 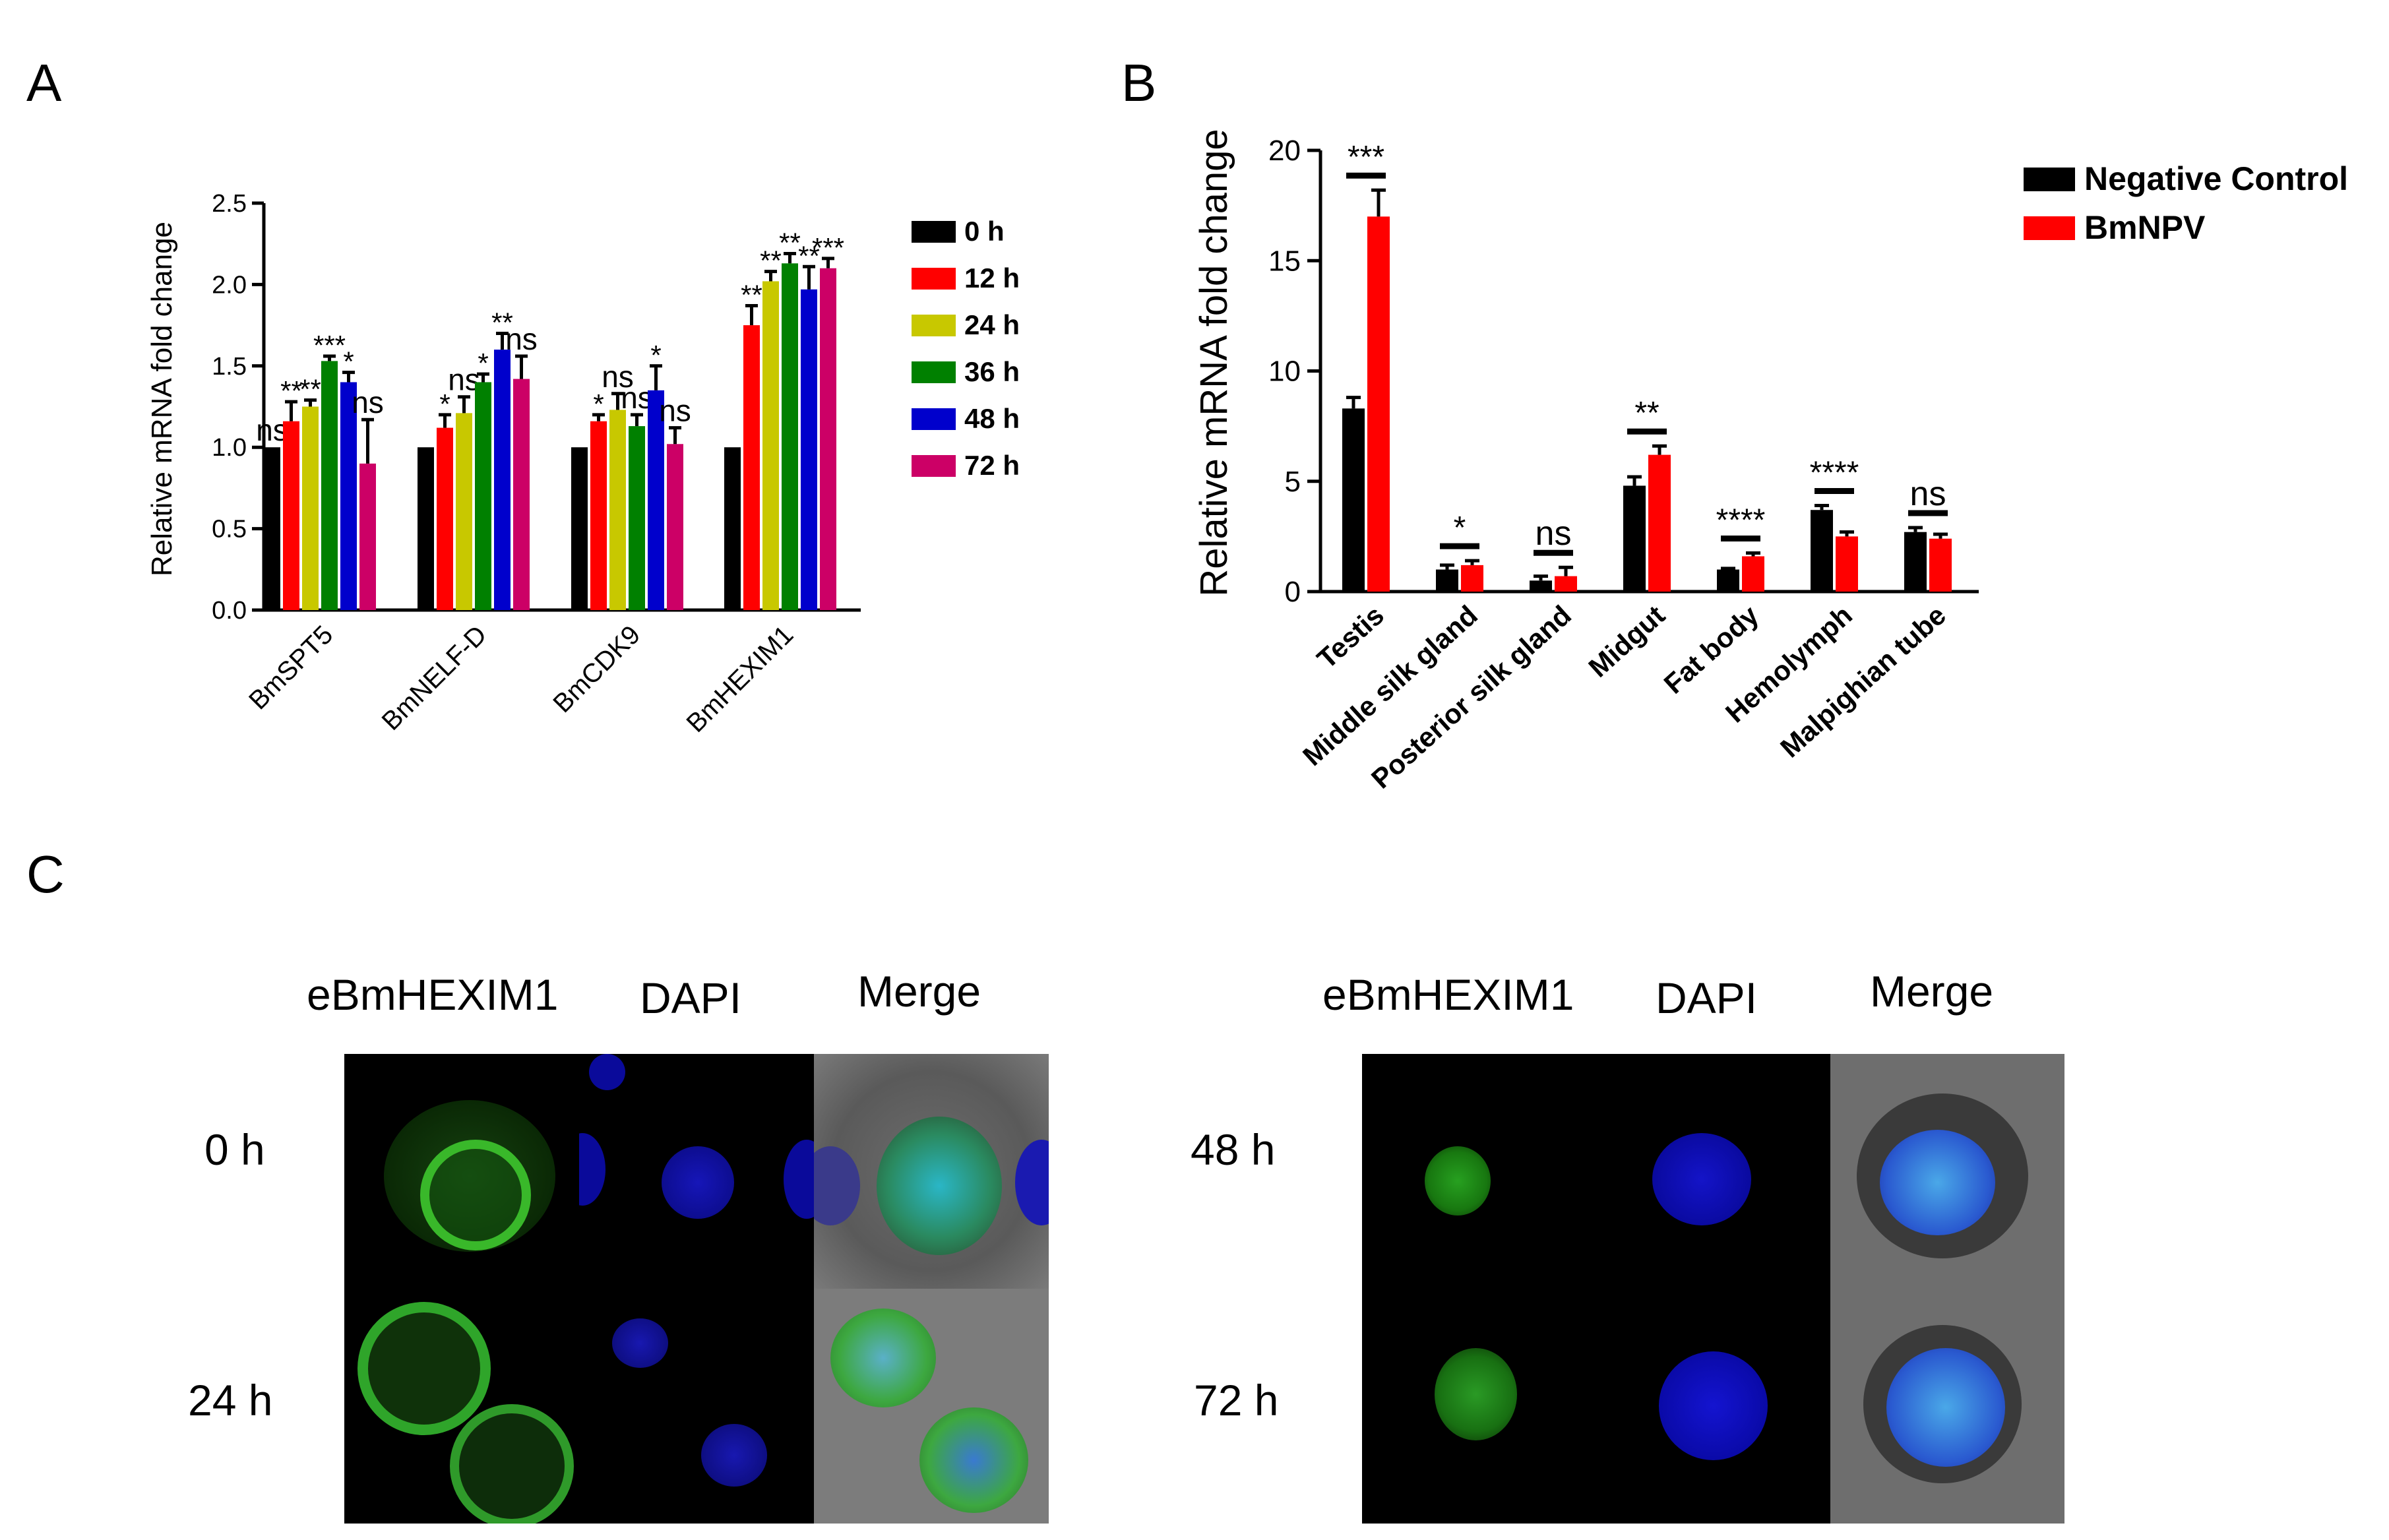 What do you see at coordinates (2145, 227) in the screenshot?
I see `chart-b-legend-label: BmNPV` at bounding box center [2145, 227].